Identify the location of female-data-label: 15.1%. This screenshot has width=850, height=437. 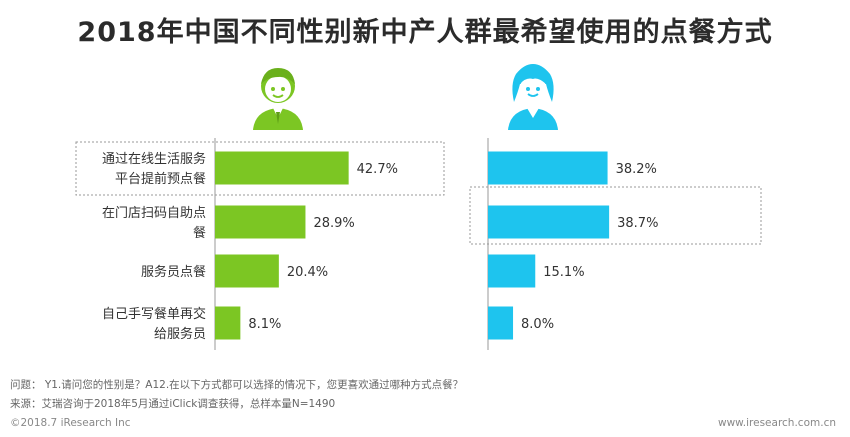
(563, 272).